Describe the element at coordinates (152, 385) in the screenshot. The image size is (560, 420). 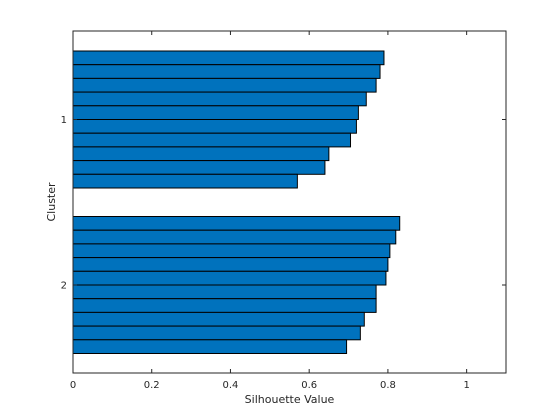
I see `x-tick-label: 0.2` at that location.